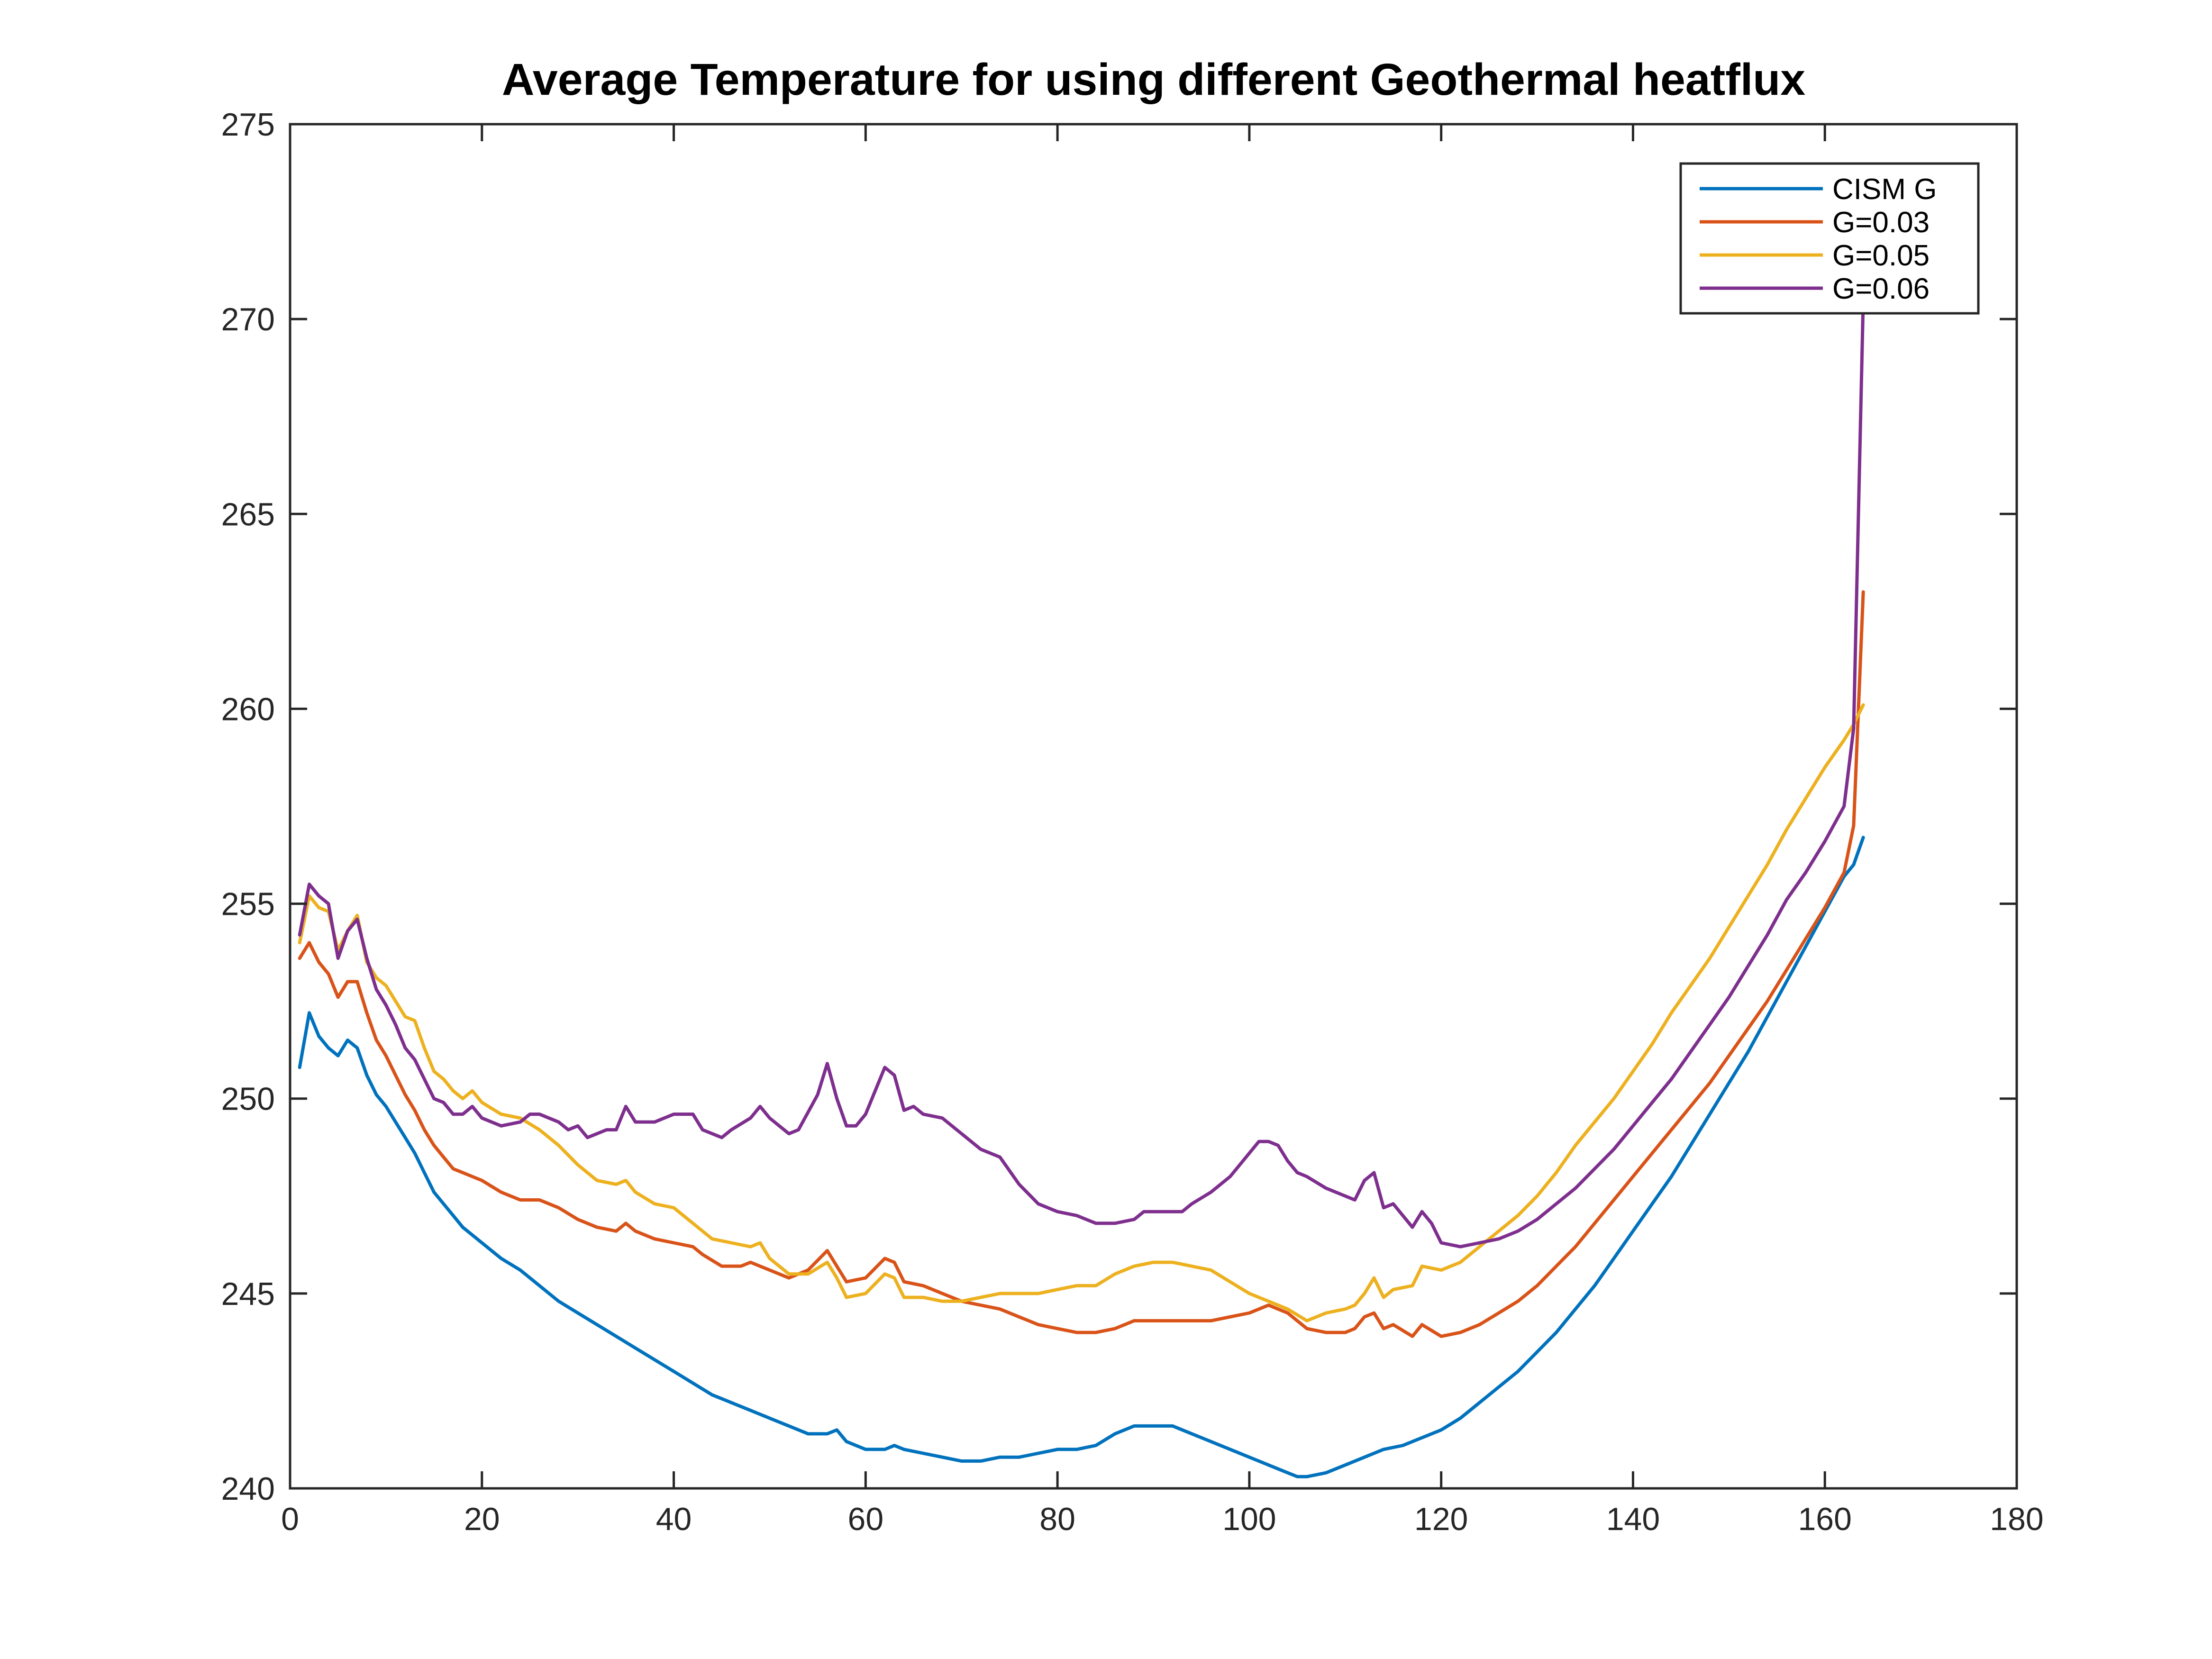 This screenshot has width=2212, height=1659. I want to click on y-tick-label: 240, so click(248, 1489).